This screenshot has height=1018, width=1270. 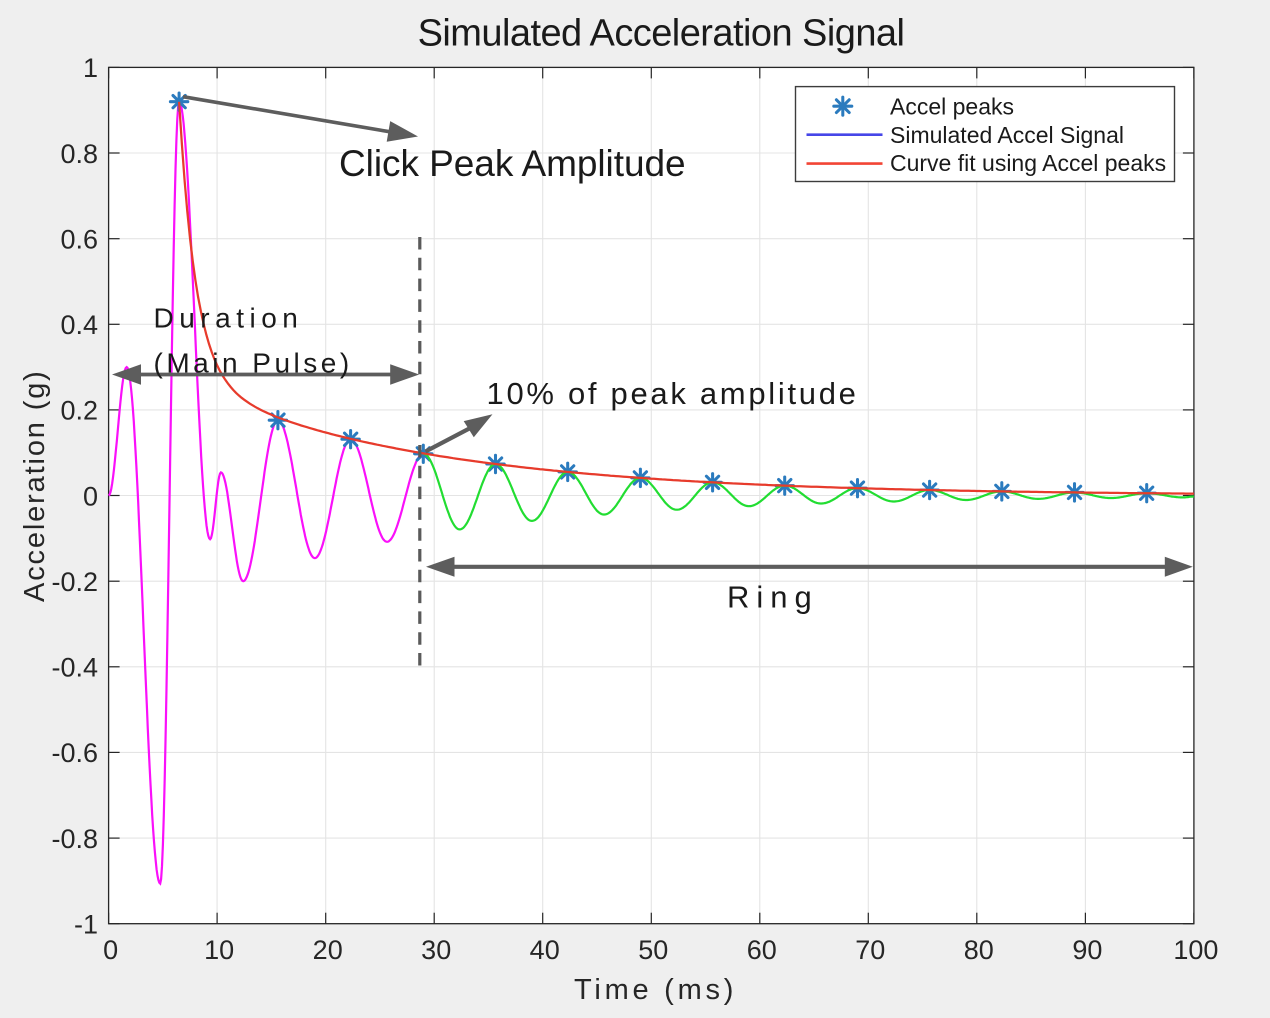 What do you see at coordinates (661, 33) in the screenshot?
I see `svg-text: Simulated Acceleration Signal` at bounding box center [661, 33].